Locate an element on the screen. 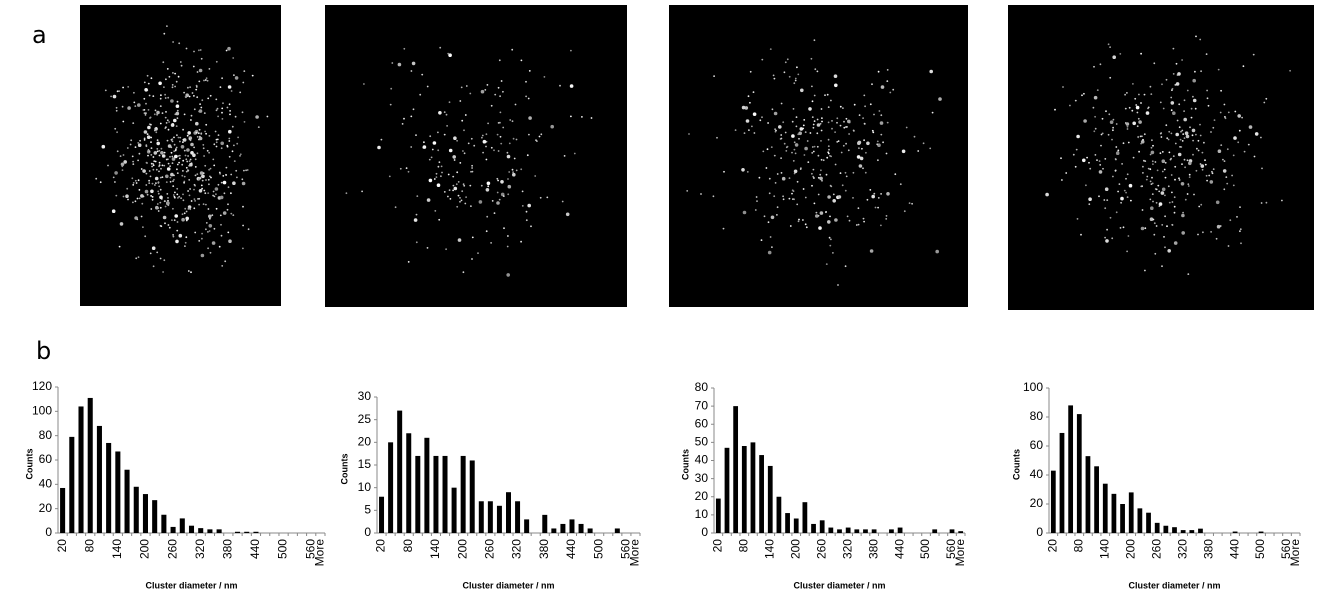 This screenshot has width=1320, height=596. panel-label: b is located at coordinates (43, 351).